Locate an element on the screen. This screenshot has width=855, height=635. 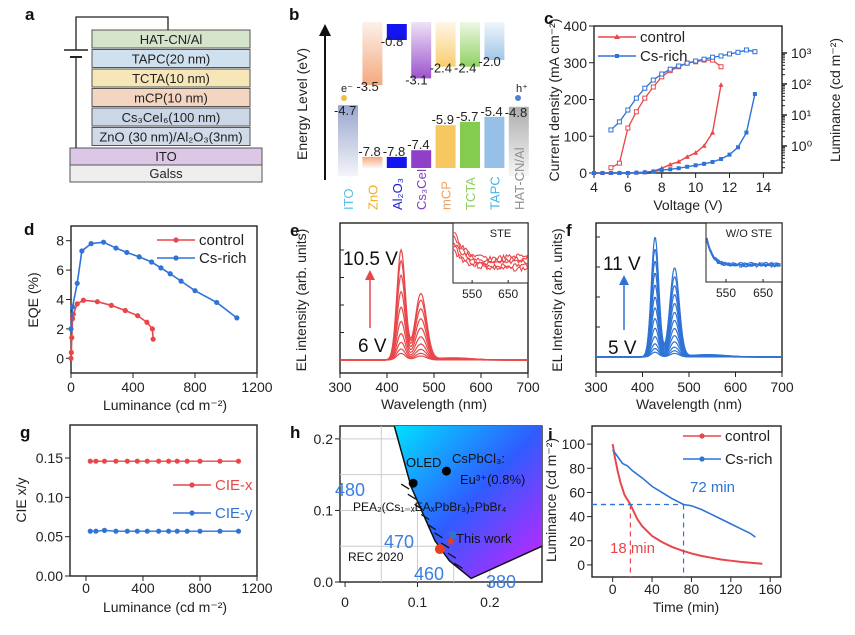
y-tick-label: 2 is located at coordinates (60, 329).